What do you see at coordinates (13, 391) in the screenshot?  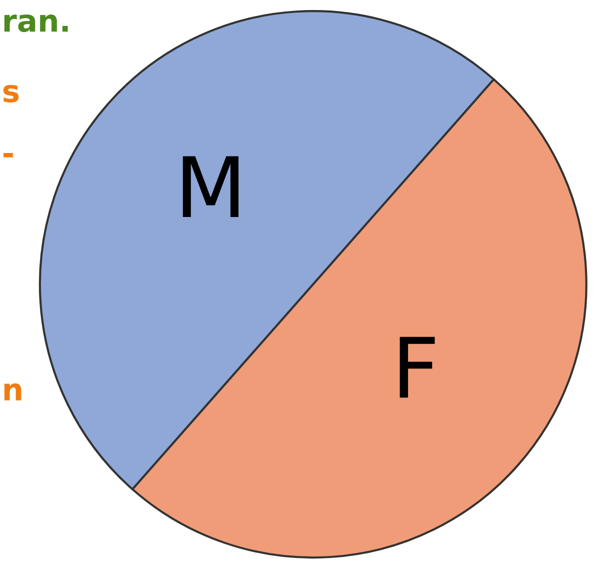 I see `text: n` at bounding box center [13, 391].